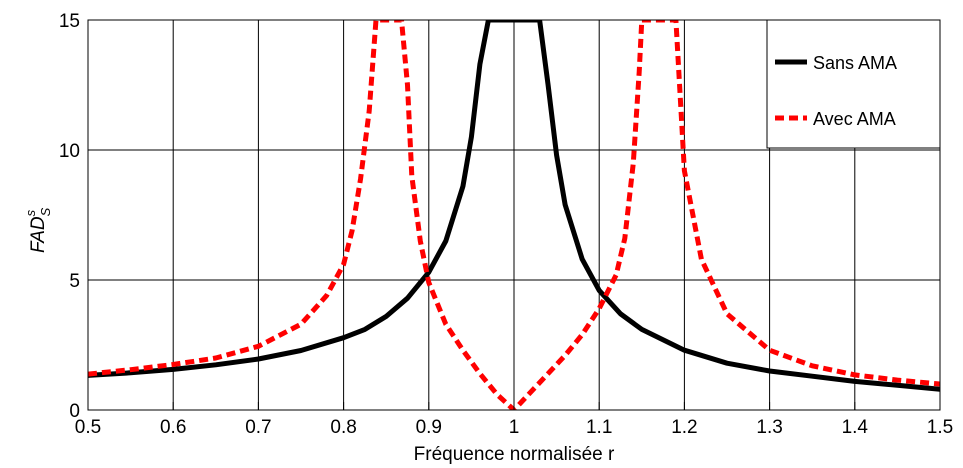 The width and height of the screenshot is (963, 468). I want to click on y-tick-label: 10, so click(69, 151).